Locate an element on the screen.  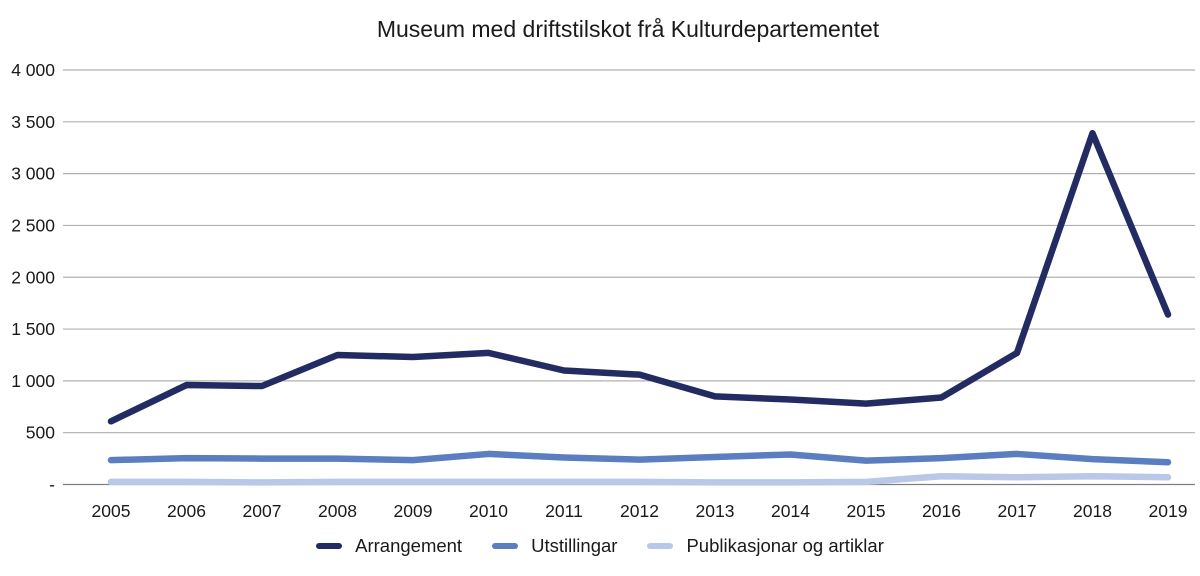
legend-marker-publikasjonar is located at coordinates (660, 546).